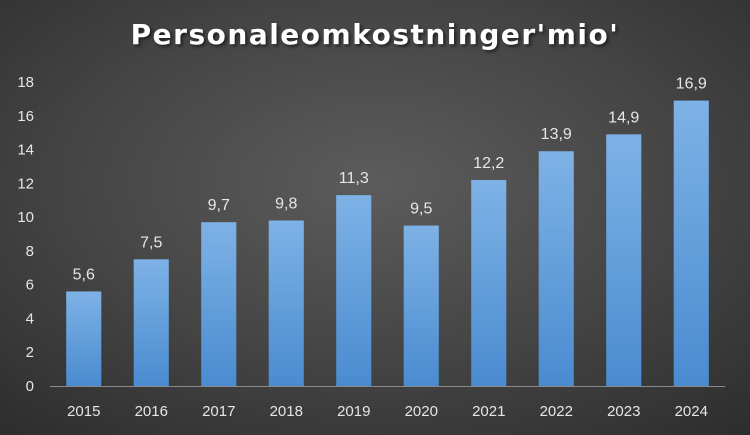 This screenshot has width=750, height=435. What do you see at coordinates (691, 84) in the screenshot?
I see `data-label-2024: 16,9` at bounding box center [691, 84].